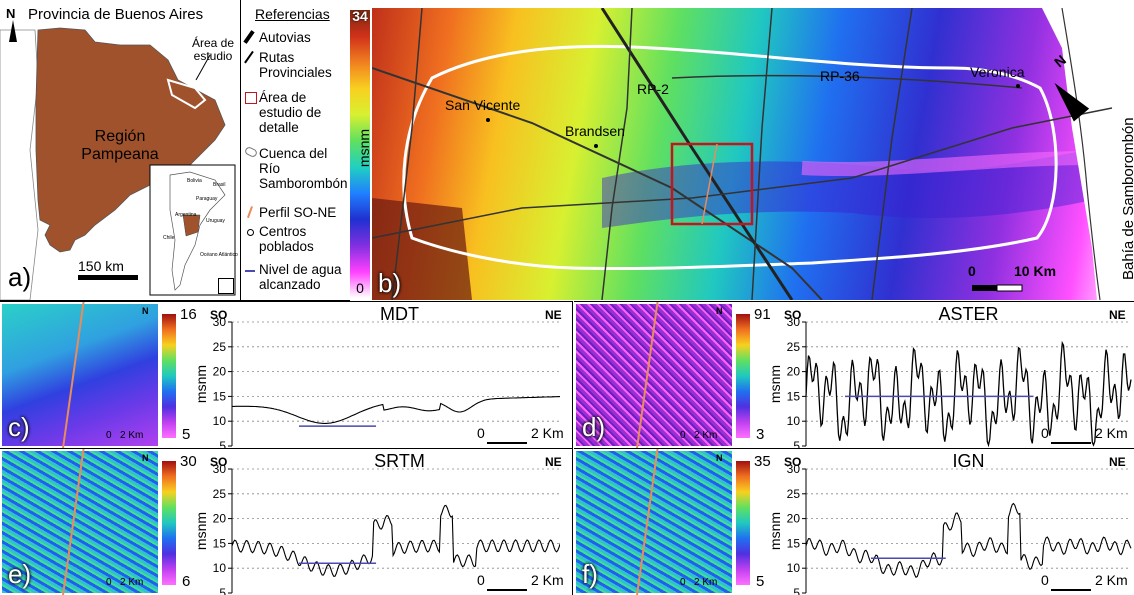 The width and height of the screenshot is (1134, 595). Describe the element at coordinates (762, 461) in the screenshot. I see `colorbar-max-f: 35` at that location.